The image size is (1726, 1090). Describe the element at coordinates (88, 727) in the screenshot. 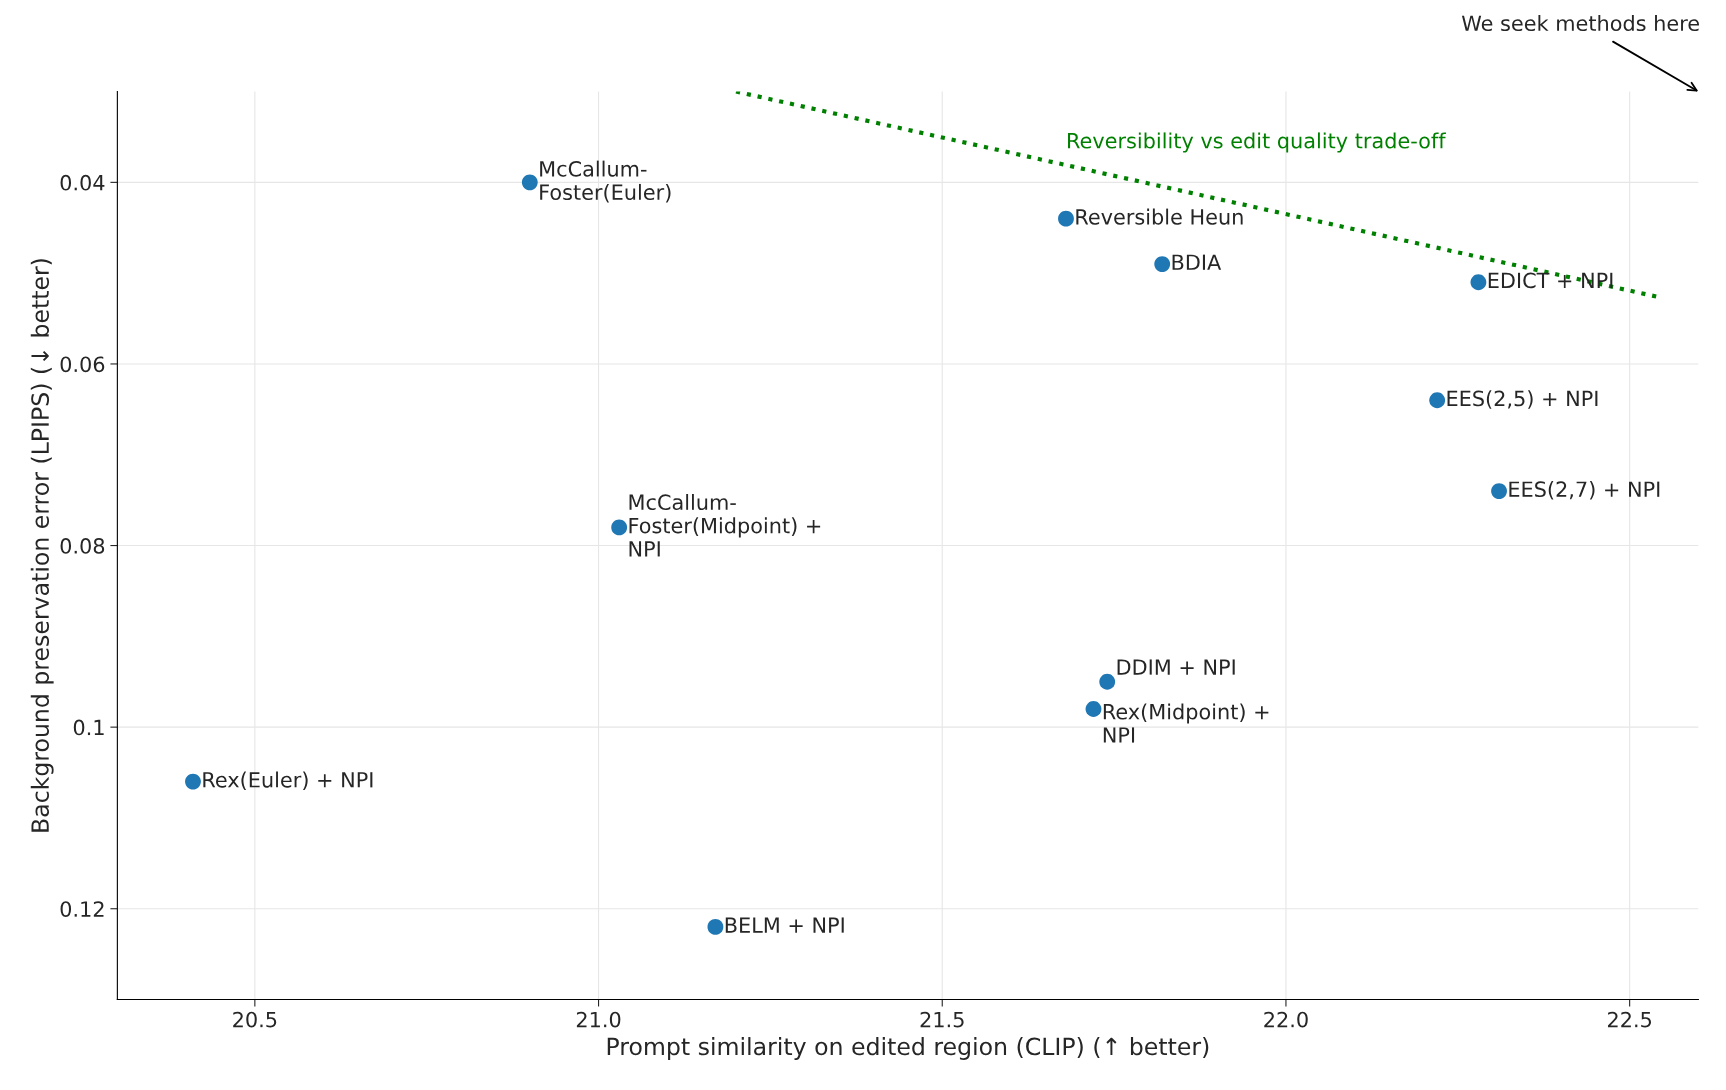

I see `y-tick-label: 0.1` at that location.